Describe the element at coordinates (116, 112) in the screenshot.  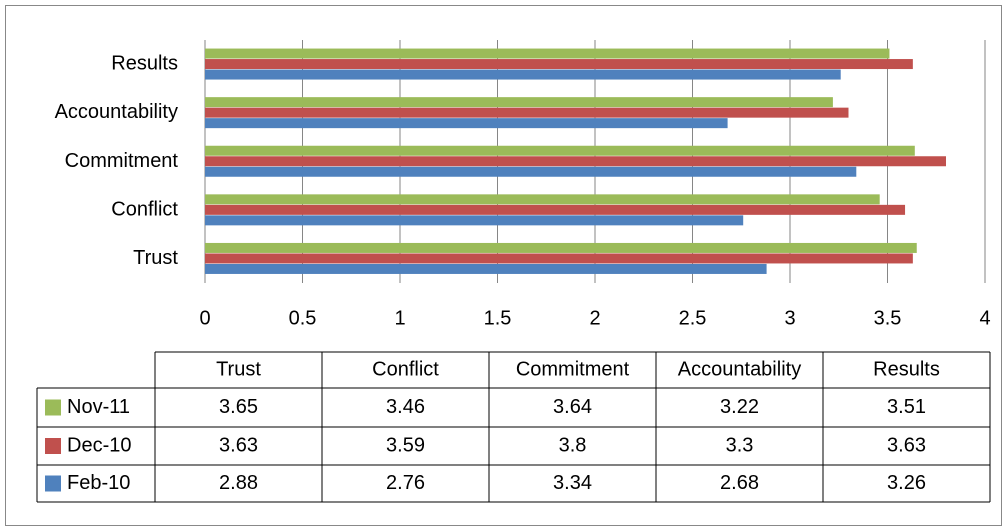
I see `y-tick-label: Accountability` at that location.